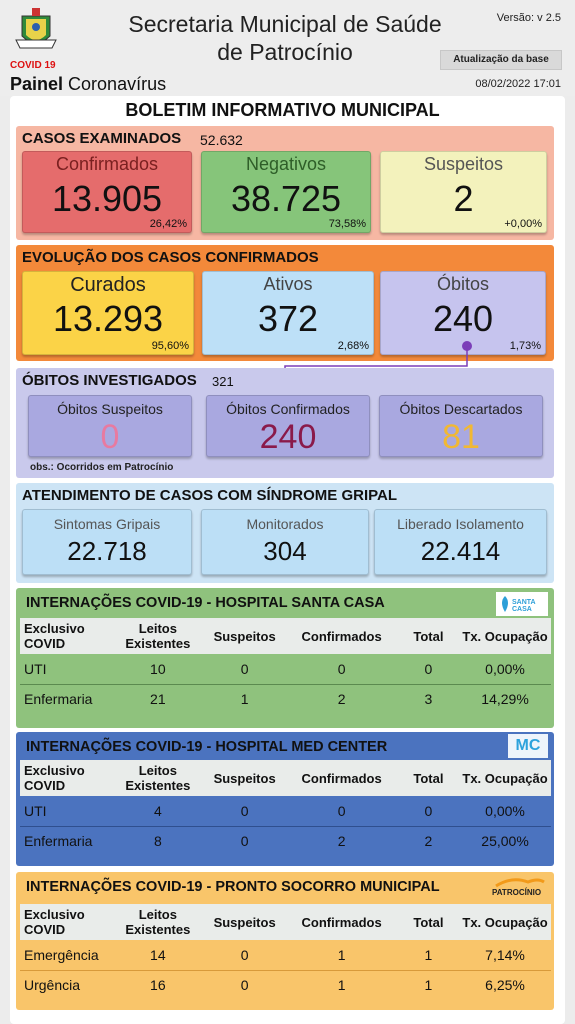 Image resolution: width=575 pixels, height=1024 pixels. What do you see at coordinates (285, 524) in the screenshot?
I see `monitorados-label: Monitorados` at bounding box center [285, 524].